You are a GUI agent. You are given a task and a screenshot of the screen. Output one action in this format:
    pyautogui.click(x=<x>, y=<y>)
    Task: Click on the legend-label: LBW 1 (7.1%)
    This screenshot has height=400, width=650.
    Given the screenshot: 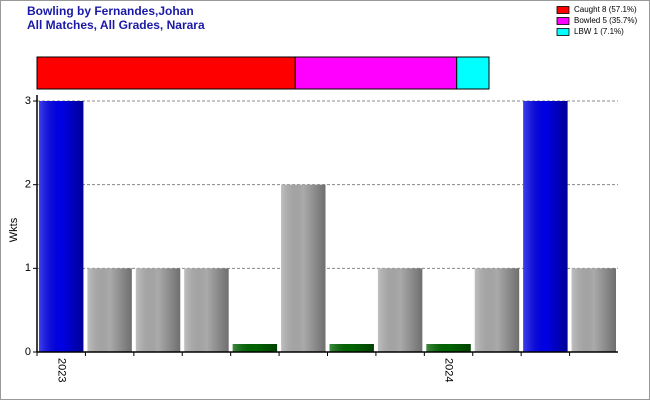 What is the action you would take?
    pyautogui.click(x=599, y=31)
    